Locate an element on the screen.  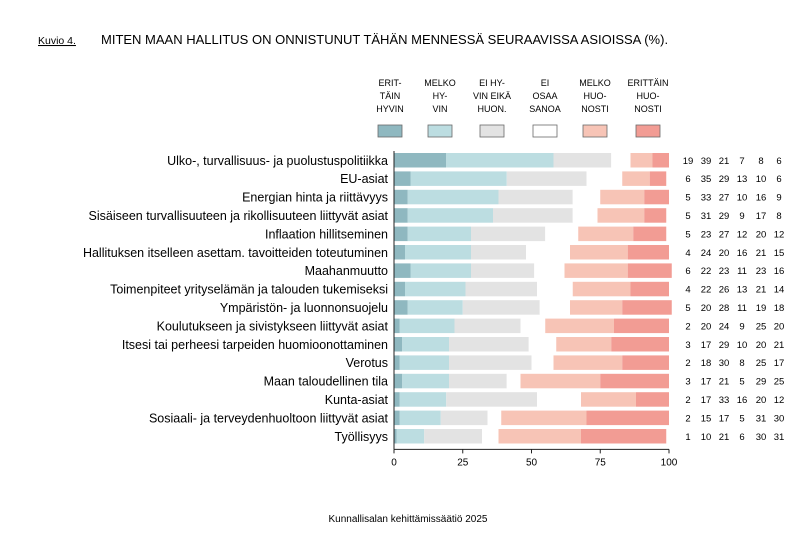
figure-label: Kuvio 4. is located at coordinates (57, 41).